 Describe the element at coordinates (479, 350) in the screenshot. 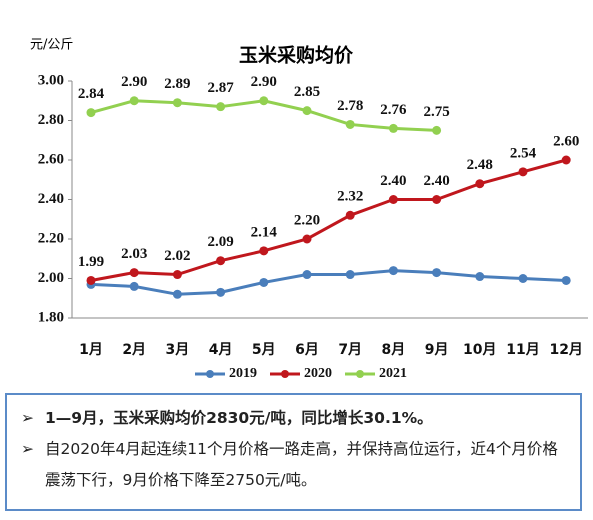

I see `x-tick-label: 10月` at that location.